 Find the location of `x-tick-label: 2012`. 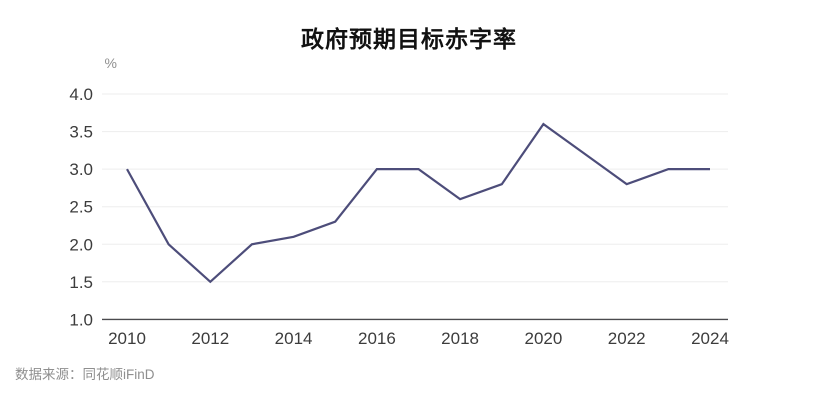

x-tick-label: 2012 is located at coordinates (210, 338).